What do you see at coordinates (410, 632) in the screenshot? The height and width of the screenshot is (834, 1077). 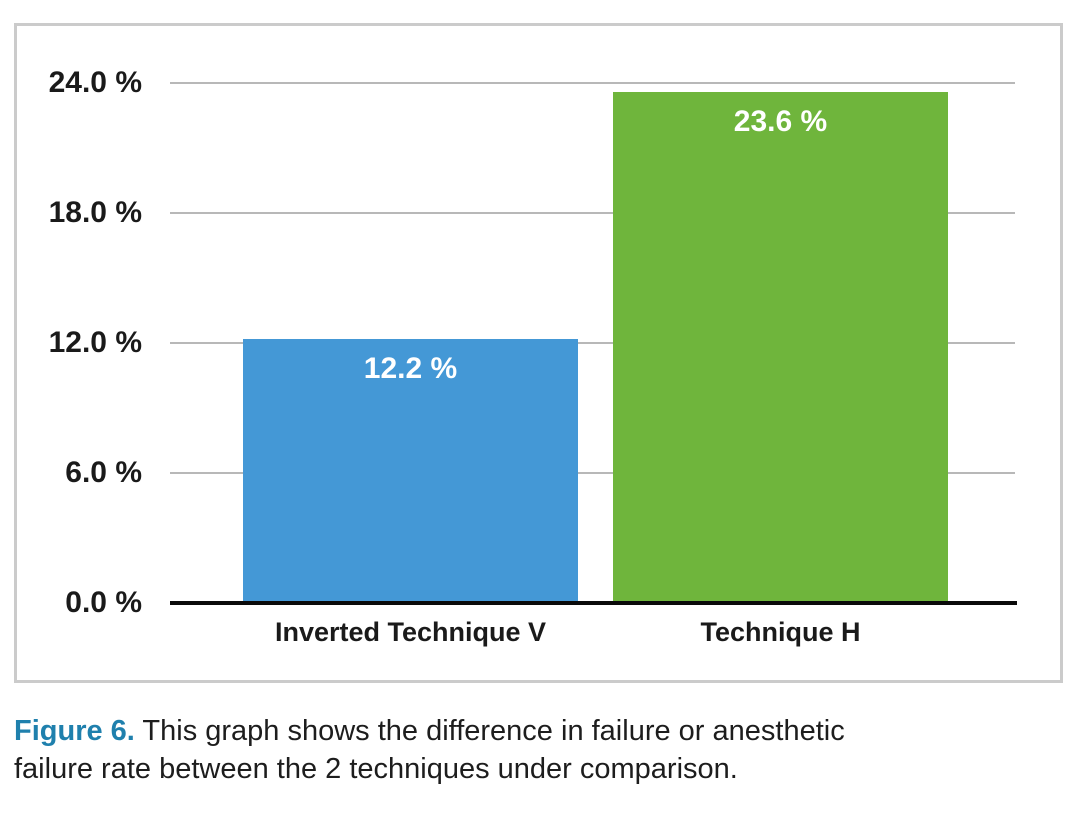 I see `x-category-label-inverted-technique-v: Inverted Technique V` at bounding box center [410, 632].